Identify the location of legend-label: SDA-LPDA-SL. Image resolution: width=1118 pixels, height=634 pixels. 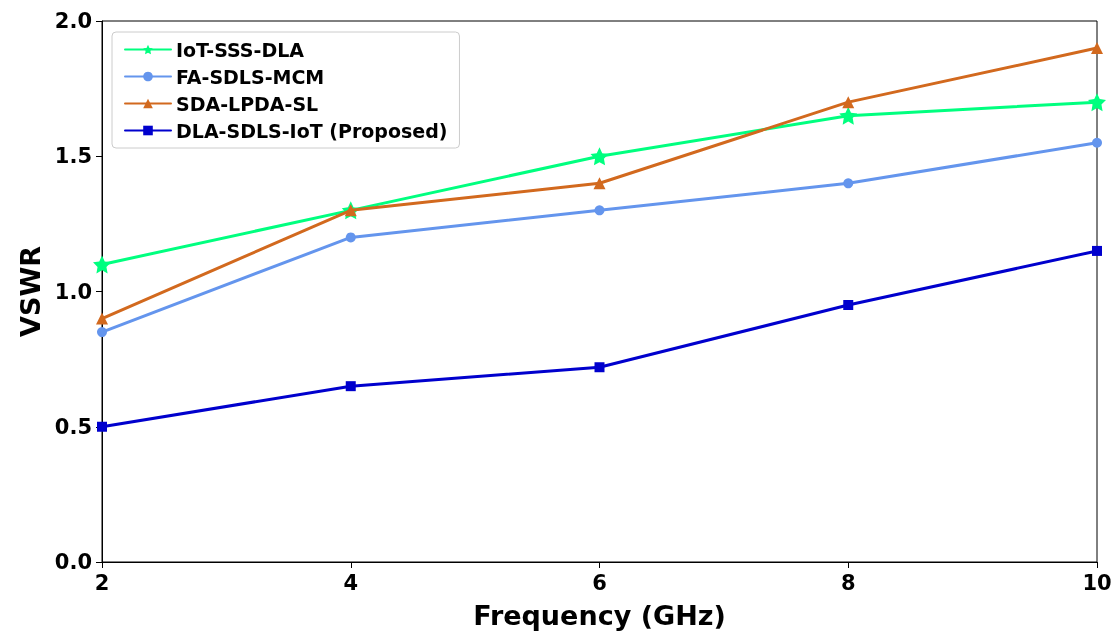
(247, 103).